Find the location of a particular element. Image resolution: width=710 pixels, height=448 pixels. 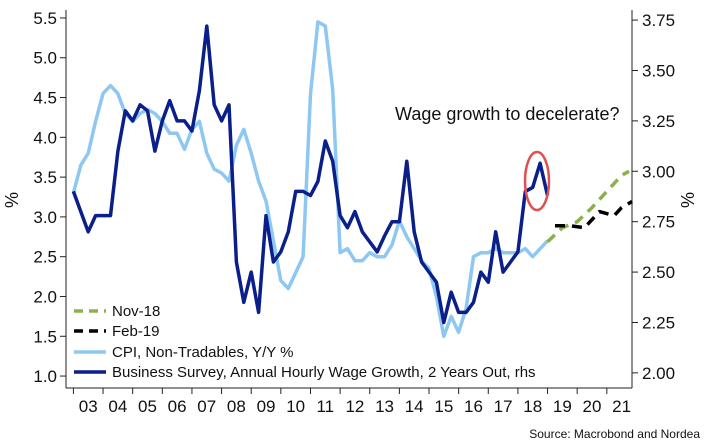

x-tick-label: 08 is located at coordinates (236, 406).